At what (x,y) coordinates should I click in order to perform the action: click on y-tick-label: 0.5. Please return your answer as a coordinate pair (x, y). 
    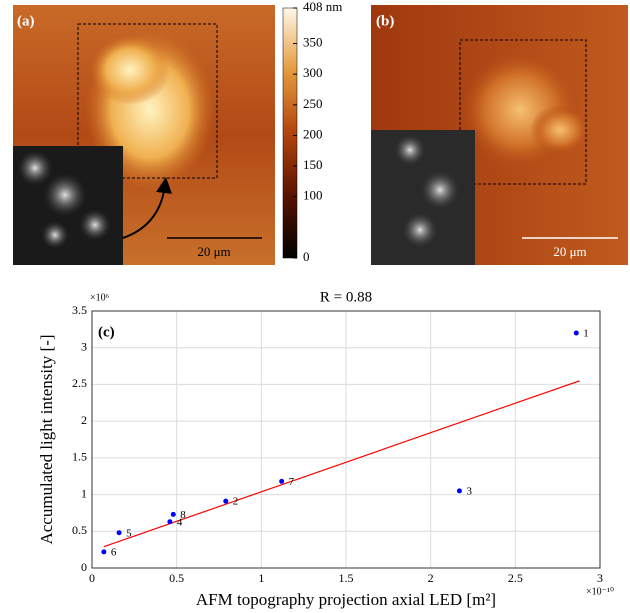
    Looking at the image, I should click on (79, 530).